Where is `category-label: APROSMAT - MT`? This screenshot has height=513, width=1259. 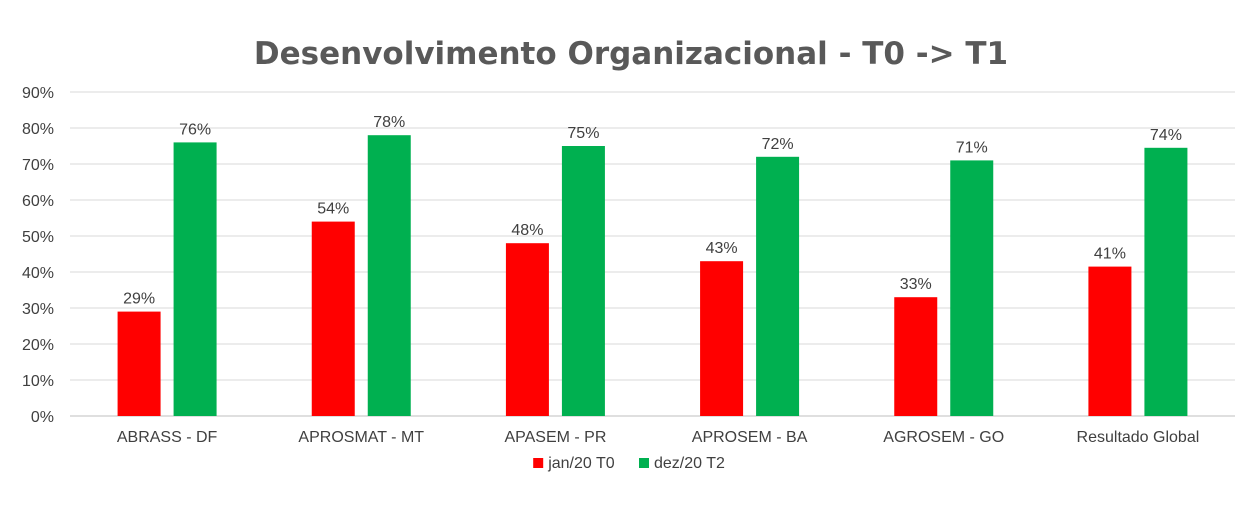
category-label: APROSMAT - MT is located at coordinates (361, 437).